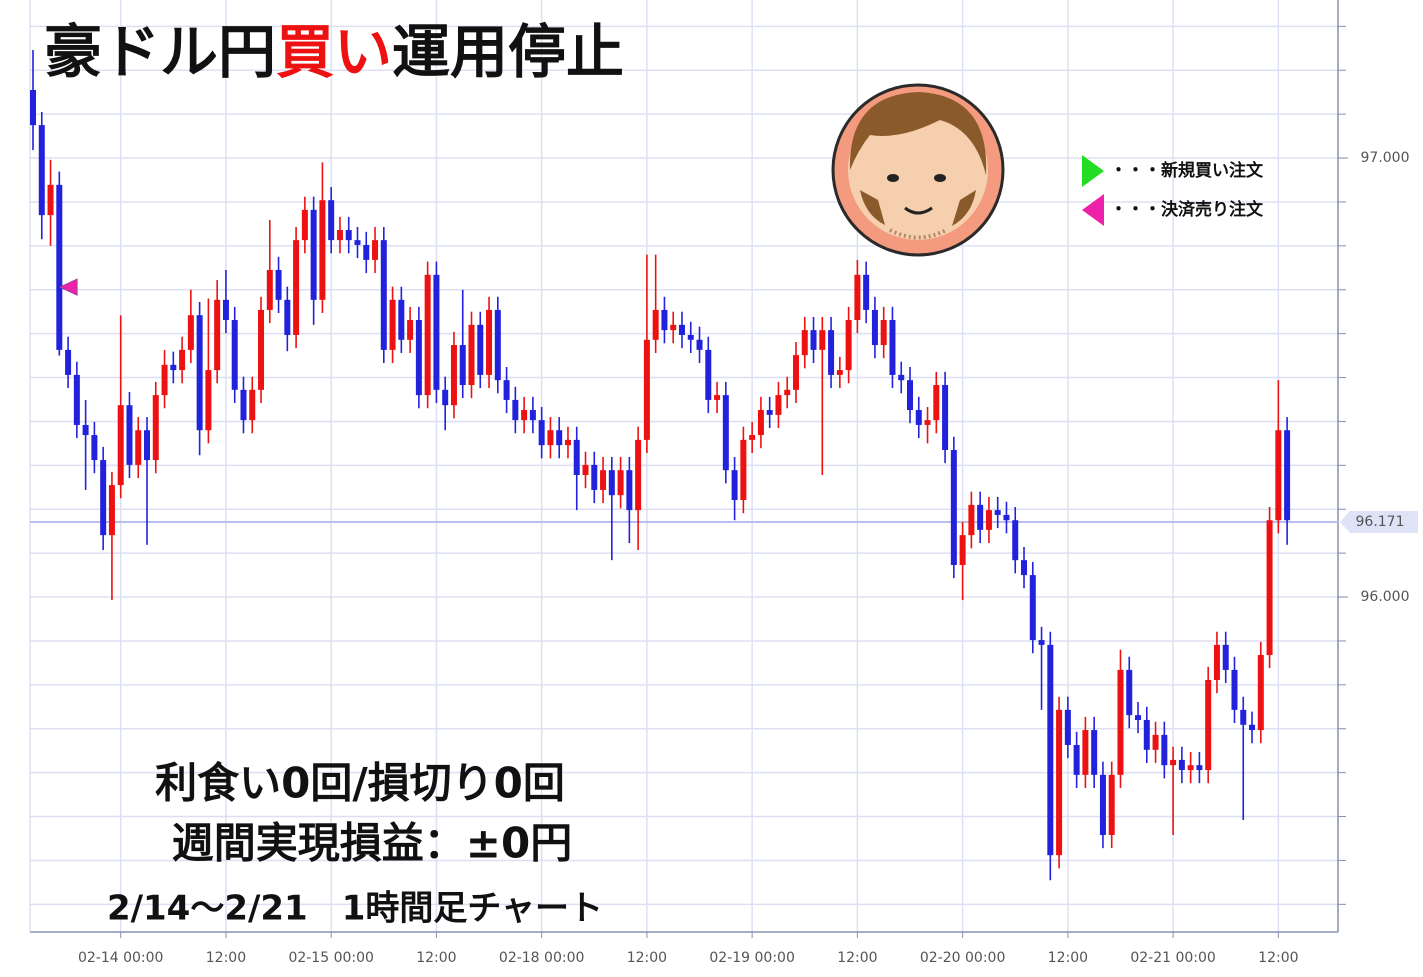 The height and width of the screenshot is (977, 1423). What do you see at coordinates (1187, 170) in the screenshot?
I see `legend-label: ・・・新規買い注文` at bounding box center [1187, 170].